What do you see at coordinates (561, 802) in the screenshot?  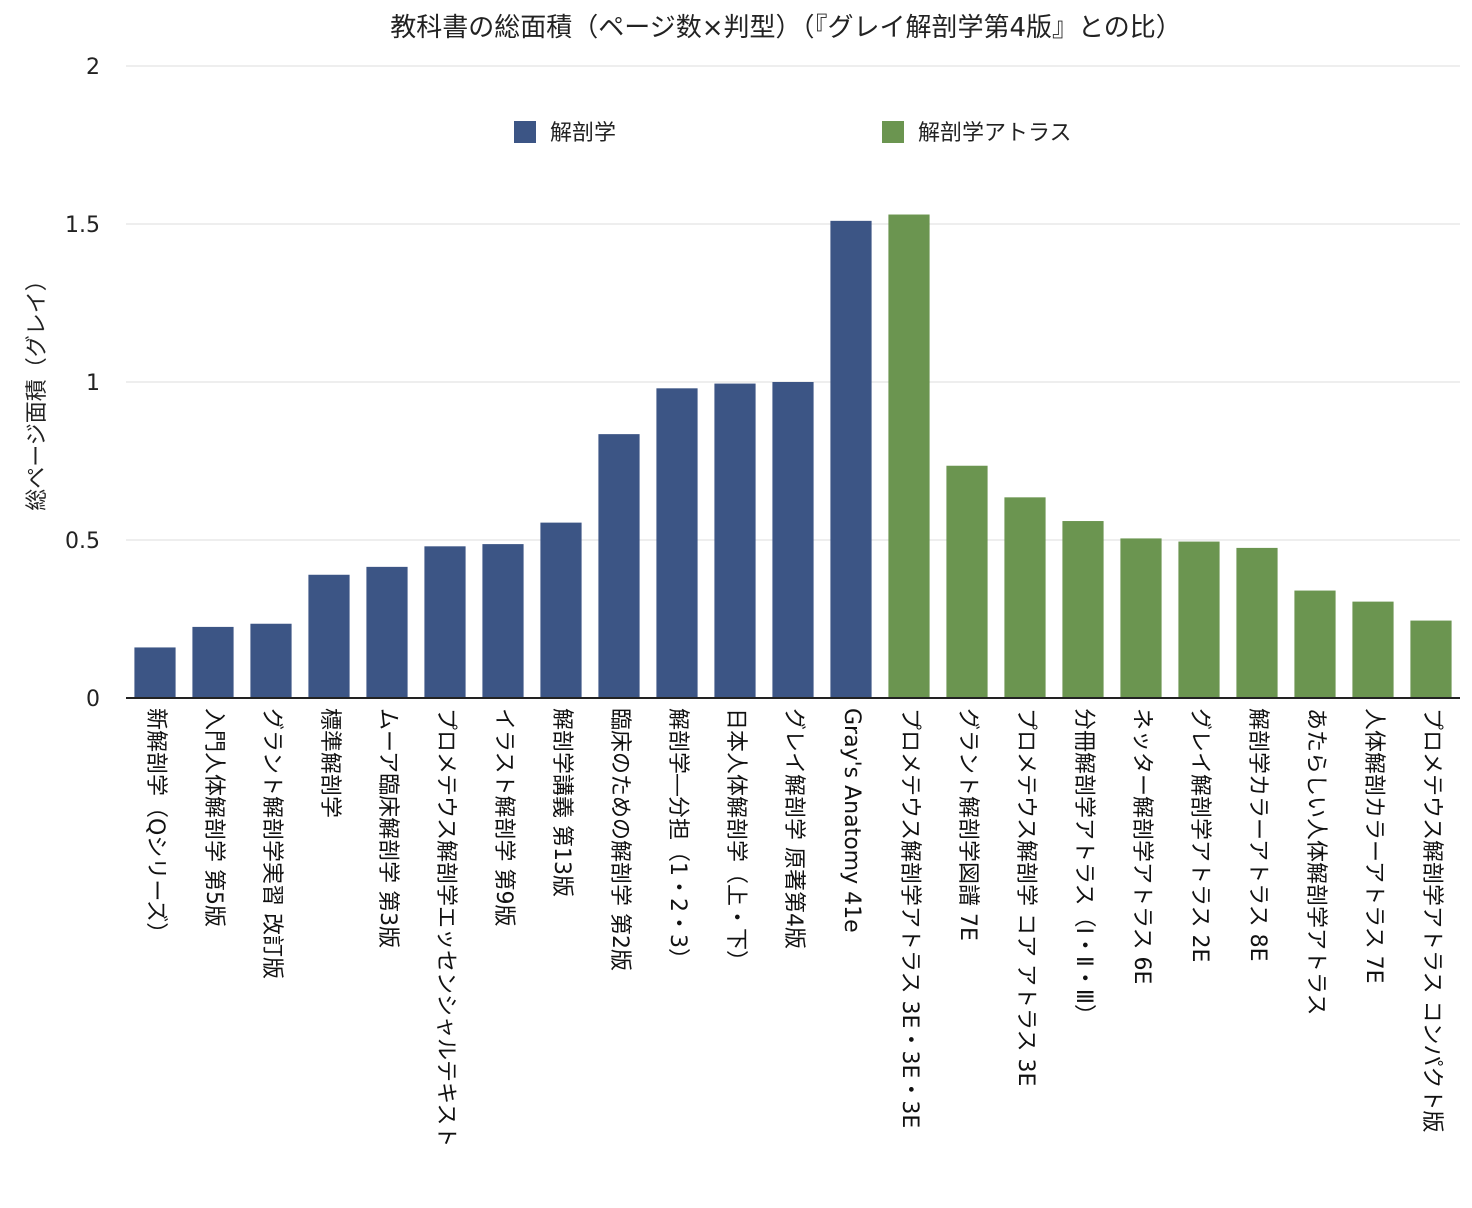 I see `x-tick-label: 解剖学講義 第13版` at bounding box center [561, 802].